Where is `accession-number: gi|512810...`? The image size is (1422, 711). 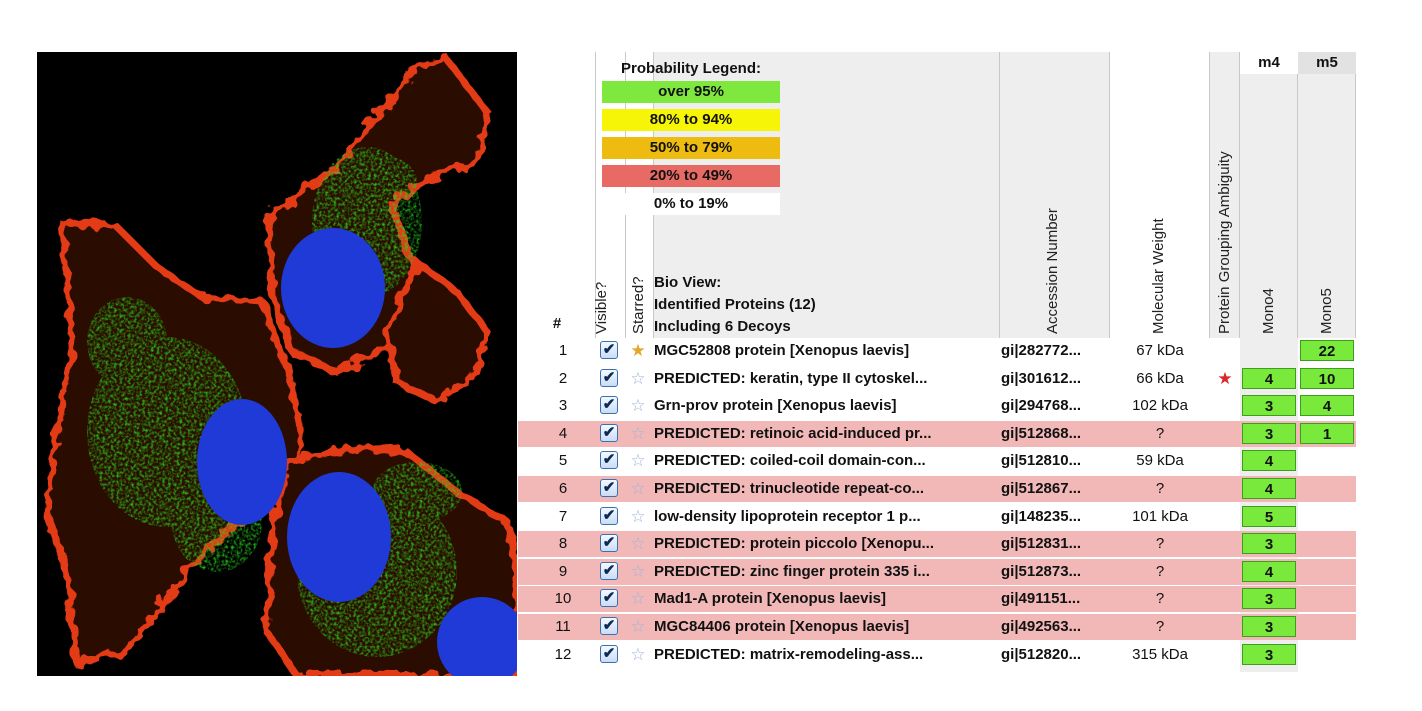
accession-number: gi|512810... is located at coordinates (1041, 461).